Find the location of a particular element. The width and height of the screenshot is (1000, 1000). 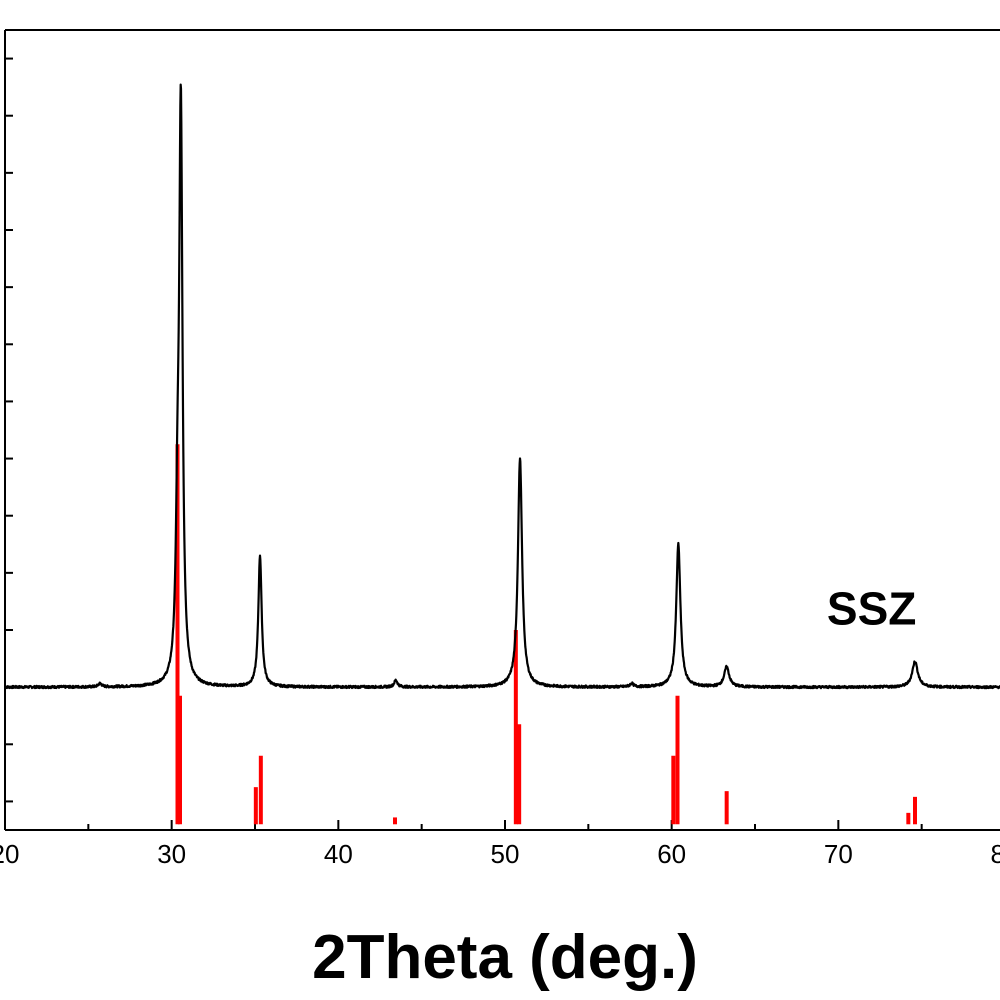

x-tick-label: 60 is located at coordinates (671, 854).